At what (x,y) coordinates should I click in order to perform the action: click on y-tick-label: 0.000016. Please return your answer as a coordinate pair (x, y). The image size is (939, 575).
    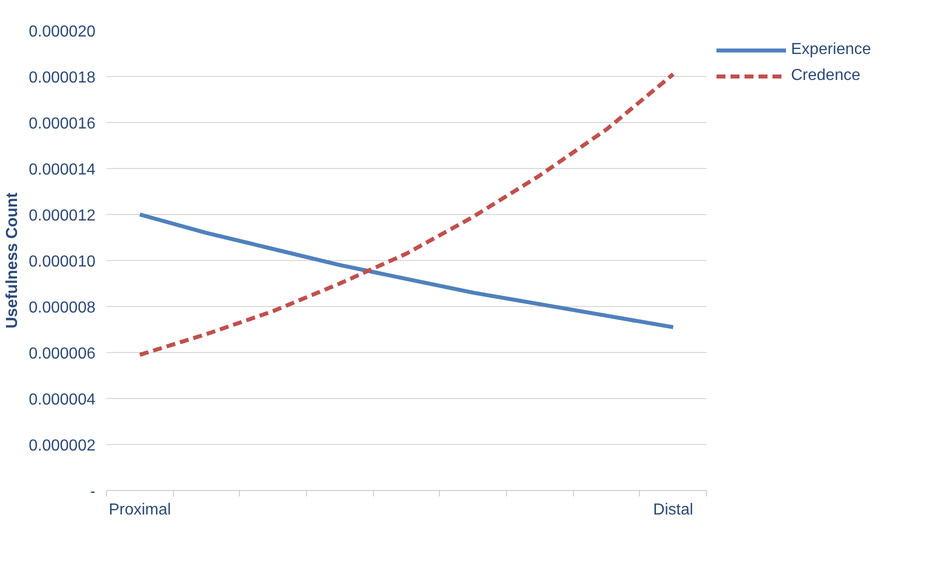
    Looking at the image, I should click on (62, 124).